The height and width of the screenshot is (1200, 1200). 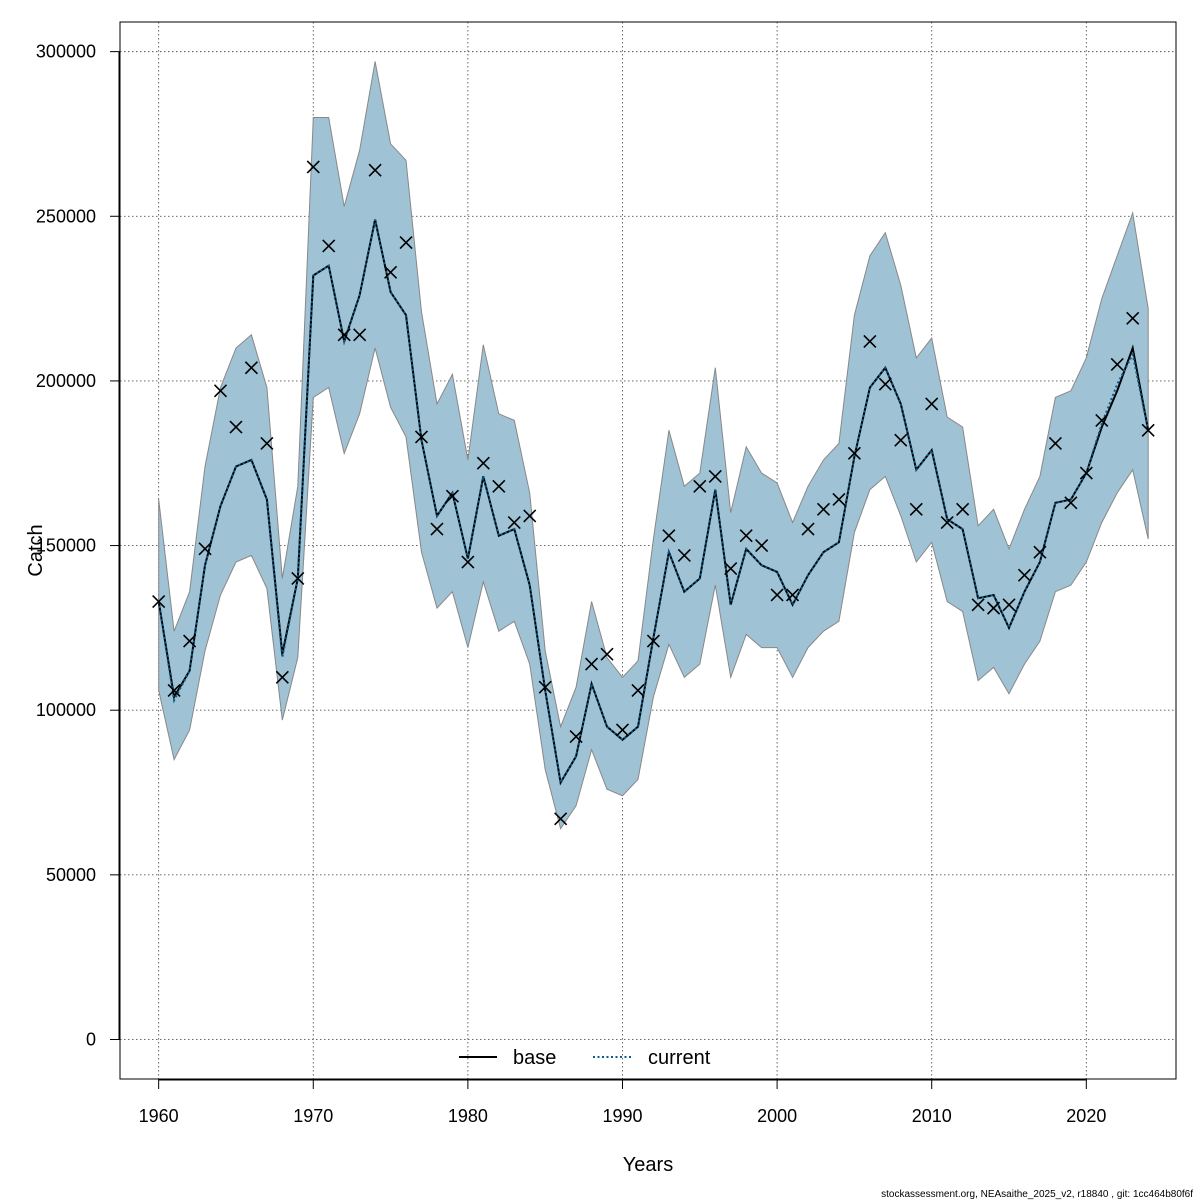 I want to click on x-axis-label: Years, so click(x=648, y=1165).